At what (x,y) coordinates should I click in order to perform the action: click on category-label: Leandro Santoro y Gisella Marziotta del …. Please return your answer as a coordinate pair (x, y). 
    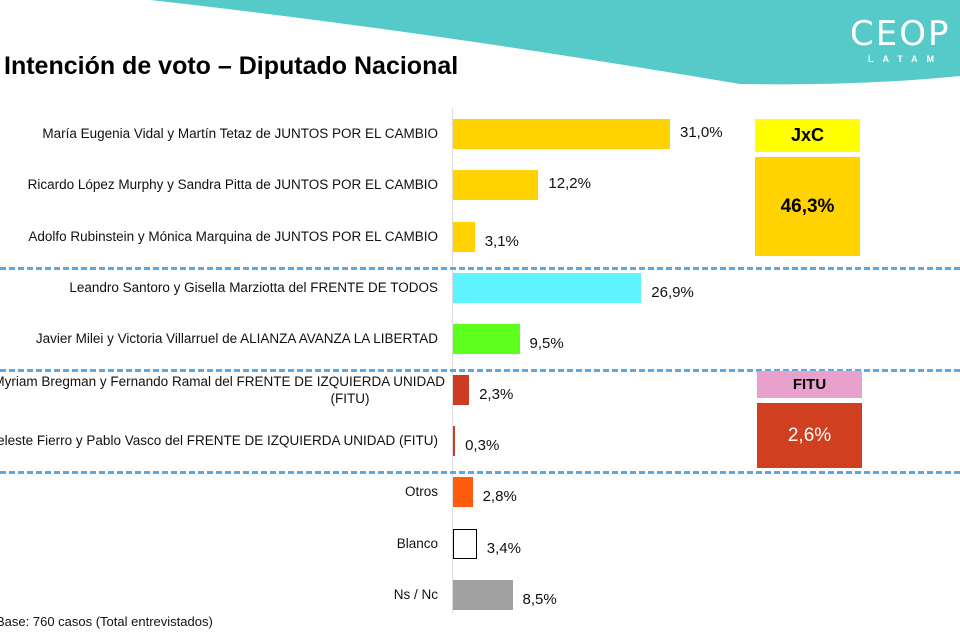
    Looking at the image, I should click on (253, 287).